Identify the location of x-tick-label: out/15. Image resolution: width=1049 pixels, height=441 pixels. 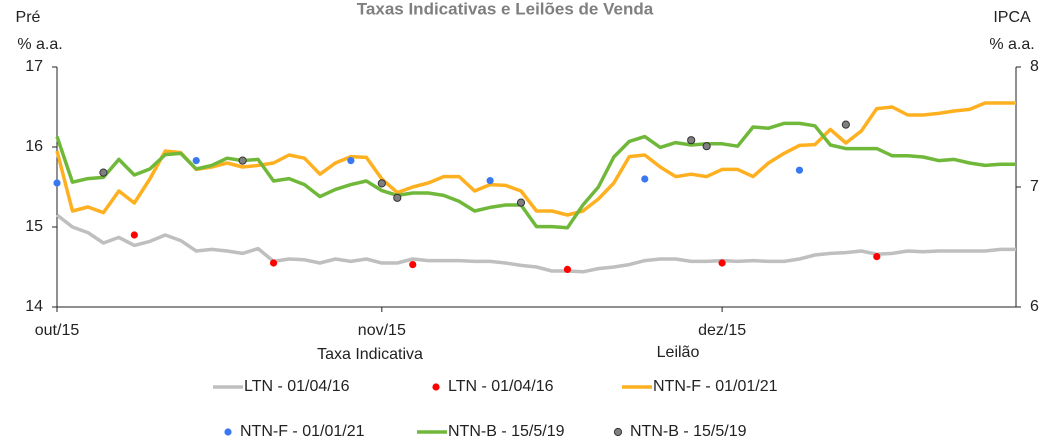
(57, 330).